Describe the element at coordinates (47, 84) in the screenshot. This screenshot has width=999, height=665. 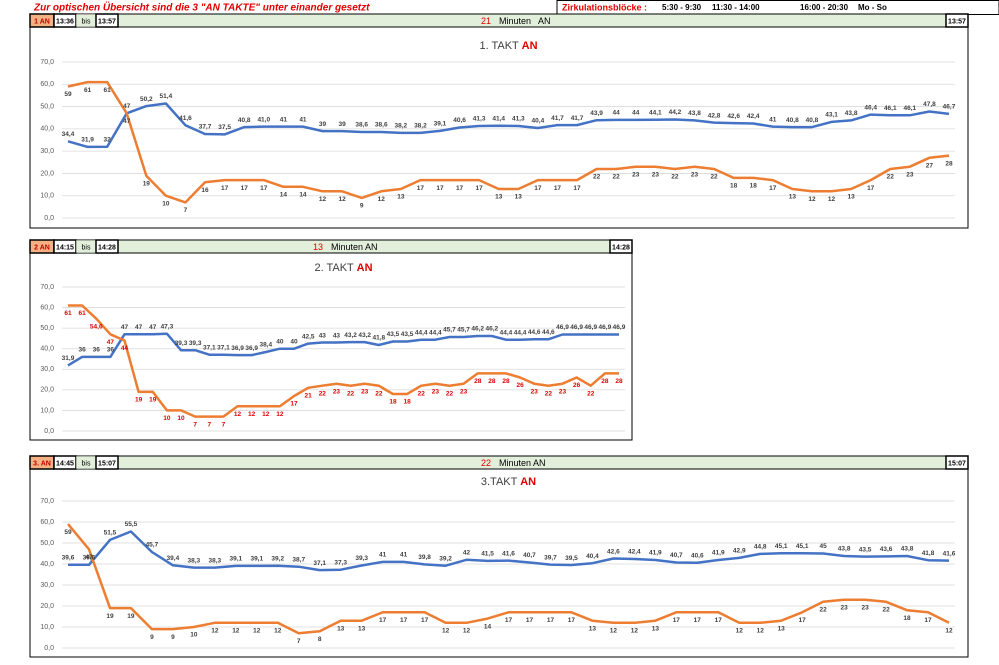
I see `y-tick-label: 60,0` at that location.